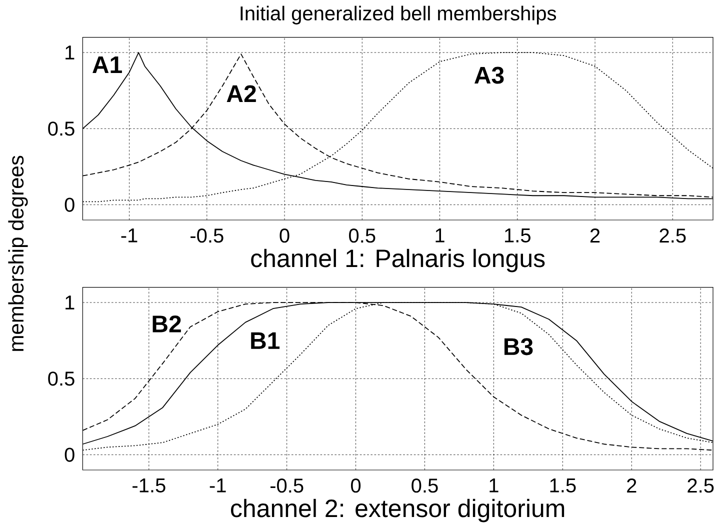 The height and width of the screenshot is (528, 715). Describe the element at coordinates (107, 64) in the screenshot. I see `series-label: A1` at that location.